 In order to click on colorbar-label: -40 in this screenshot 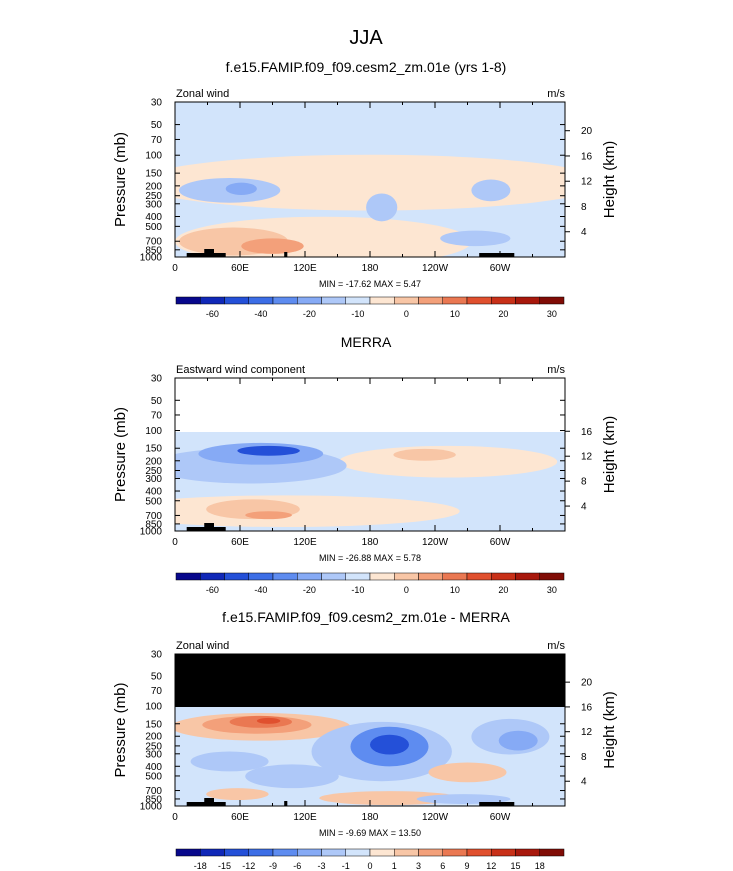, I will do `click(260, 590)`.